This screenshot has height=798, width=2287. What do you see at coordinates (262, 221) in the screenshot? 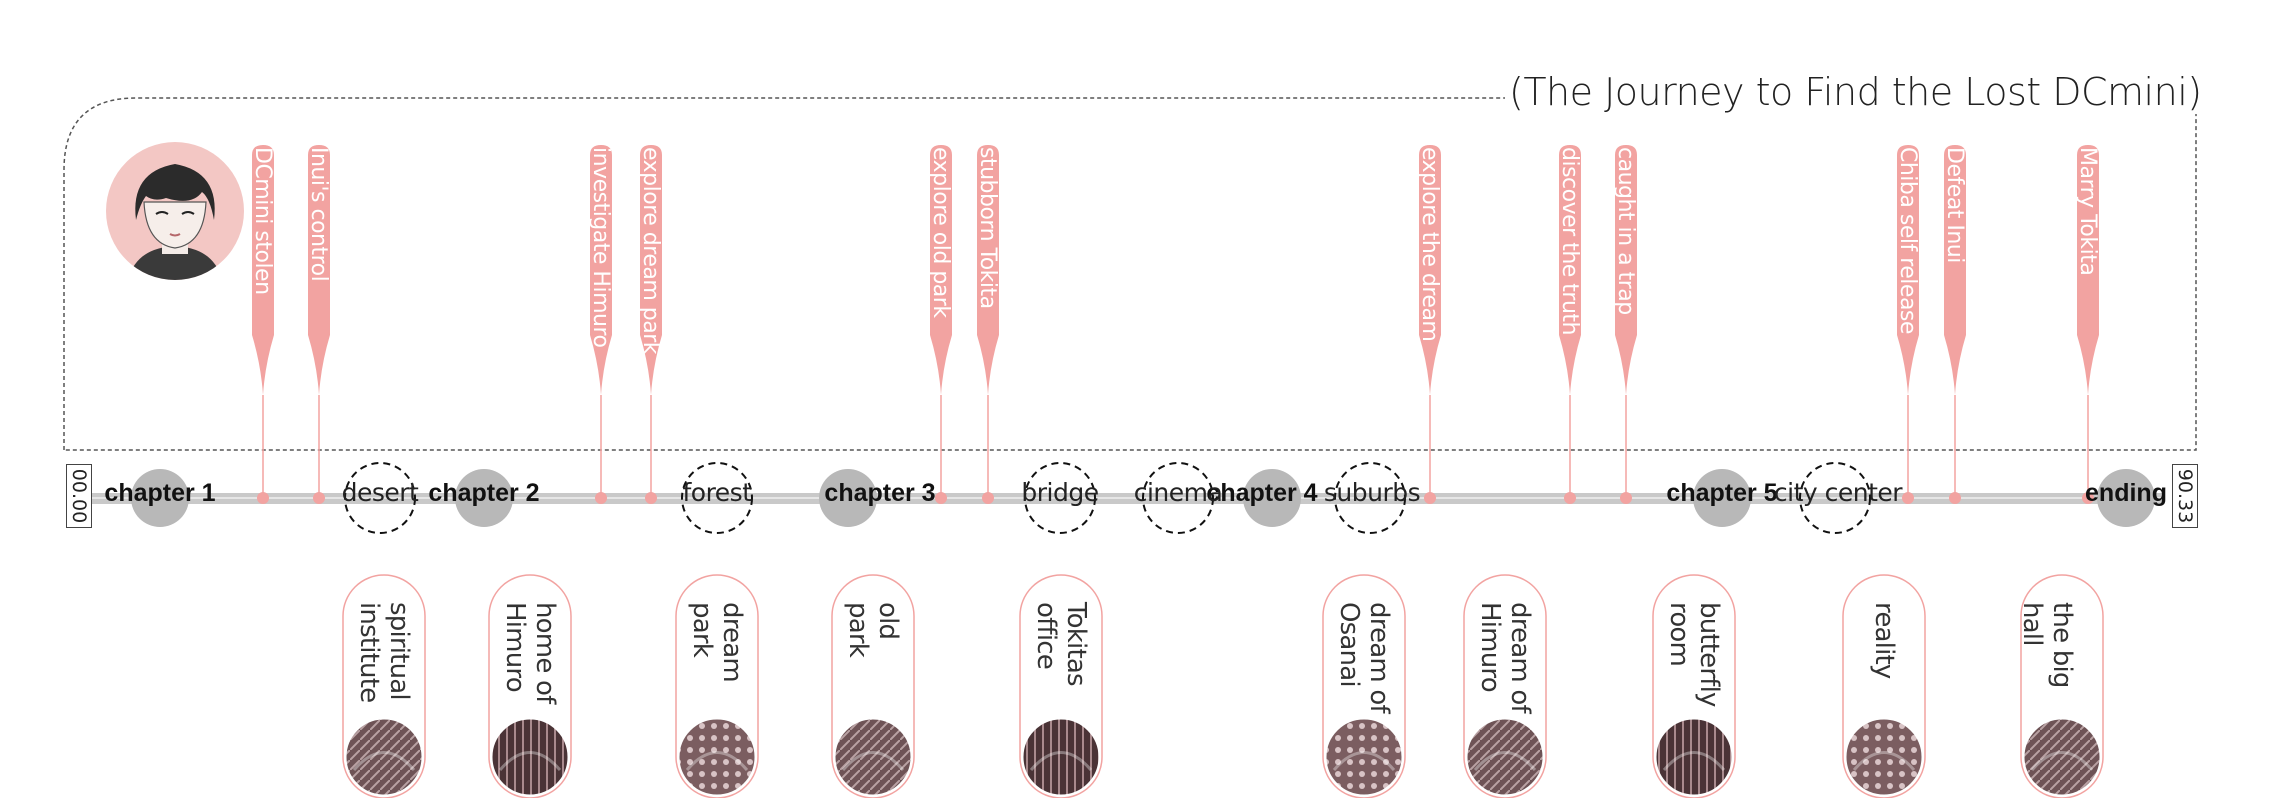
I see `event-label: DCmini stolen` at bounding box center [262, 221].